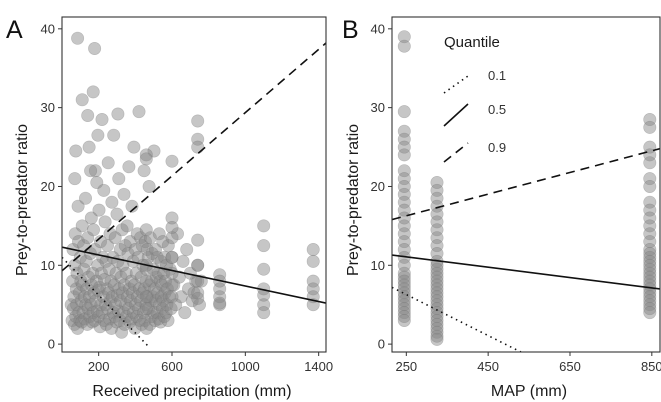 This screenshot has width=661, height=402. Describe the element at coordinates (245, 366) in the screenshot. I see `x-tick-label: 1000` at that location.